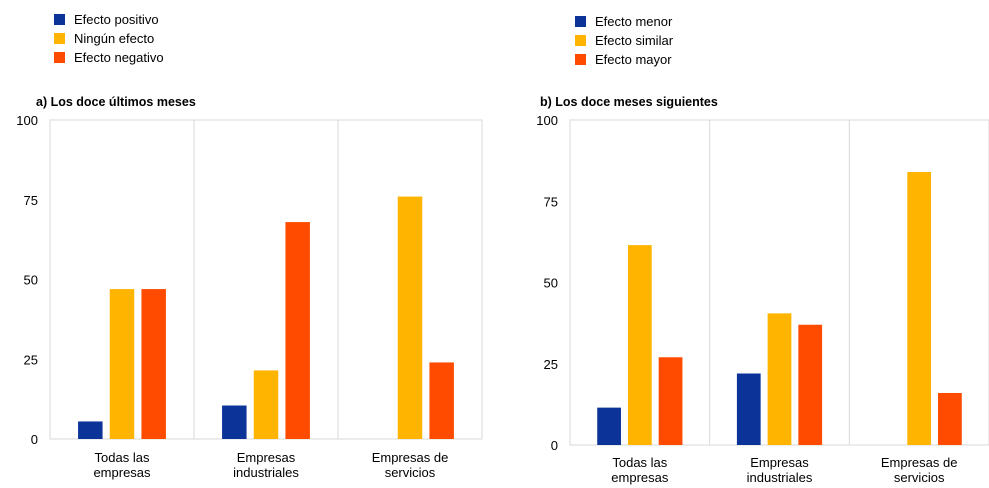 The height and width of the screenshot is (488, 989). I want to click on legend-label: Ningún efecto, so click(114, 38).